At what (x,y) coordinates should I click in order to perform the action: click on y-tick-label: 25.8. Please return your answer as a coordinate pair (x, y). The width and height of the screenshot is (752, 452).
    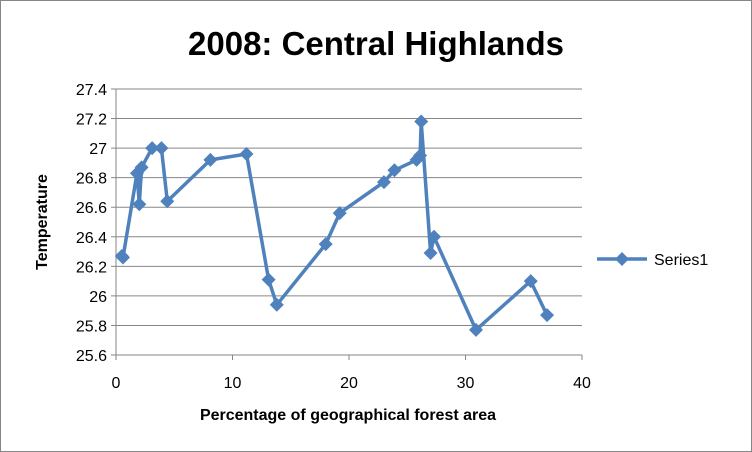
    Looking at the image, I should click on (91, 326).